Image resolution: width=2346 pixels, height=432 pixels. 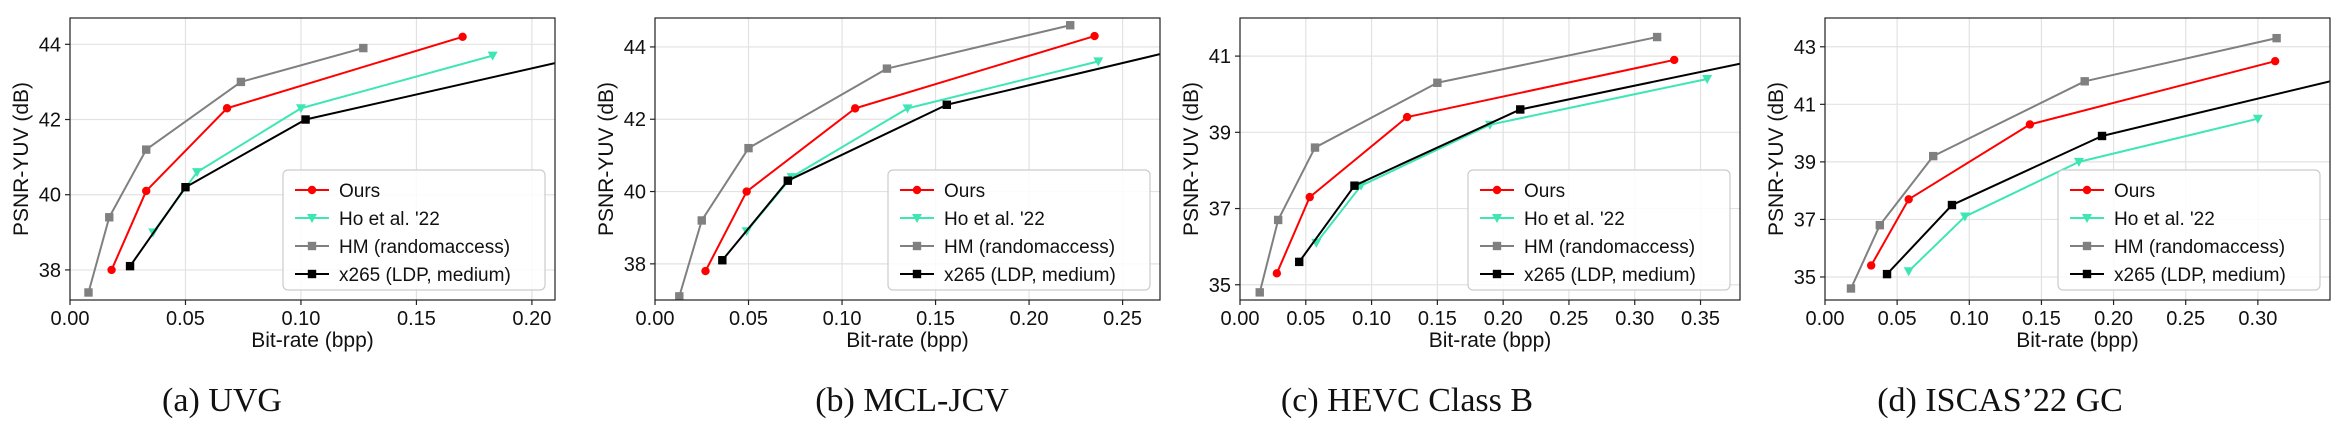 I want to click on y-tick-label: 35, so click(x=1805, y=278).